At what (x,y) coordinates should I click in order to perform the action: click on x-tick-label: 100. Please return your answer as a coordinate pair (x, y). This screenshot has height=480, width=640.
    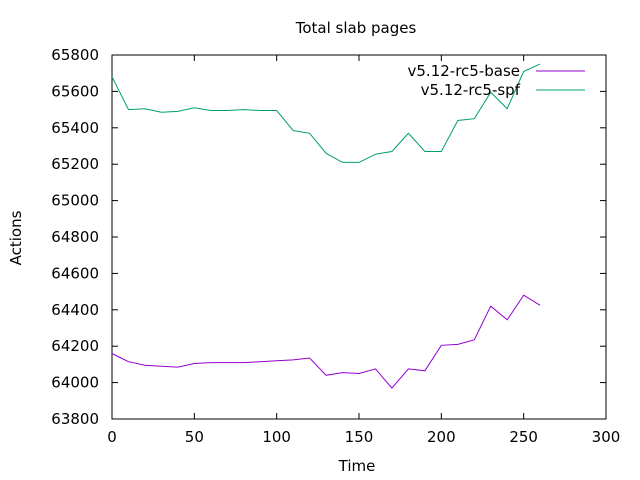
    Looking at the image, I should click on (276, 437).